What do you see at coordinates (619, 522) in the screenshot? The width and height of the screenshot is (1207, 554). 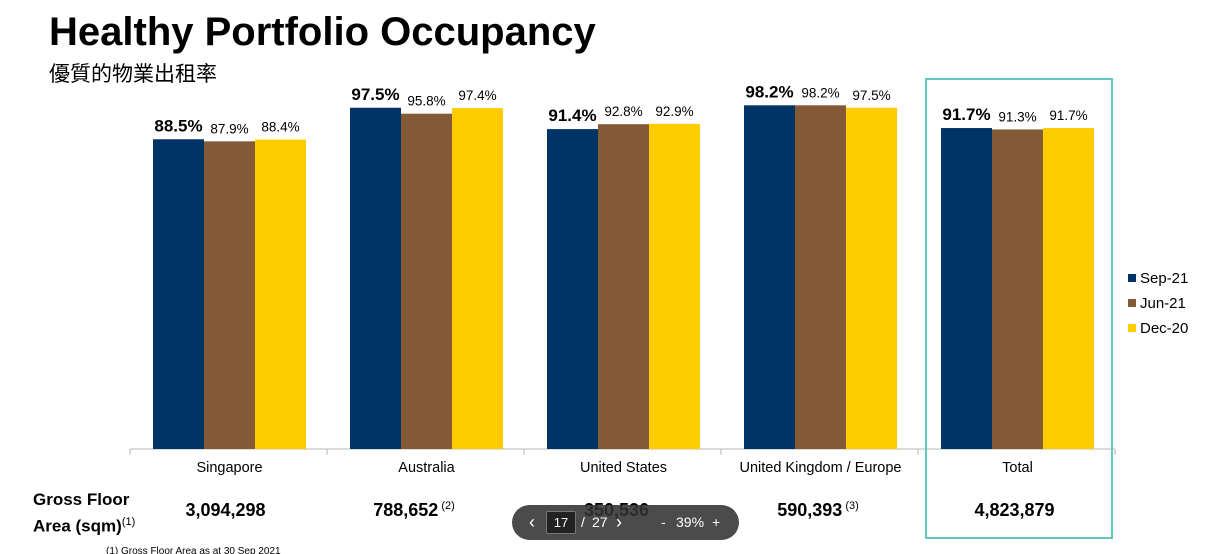 I see `next-page-button: ›` at bounding box center [619, 522].